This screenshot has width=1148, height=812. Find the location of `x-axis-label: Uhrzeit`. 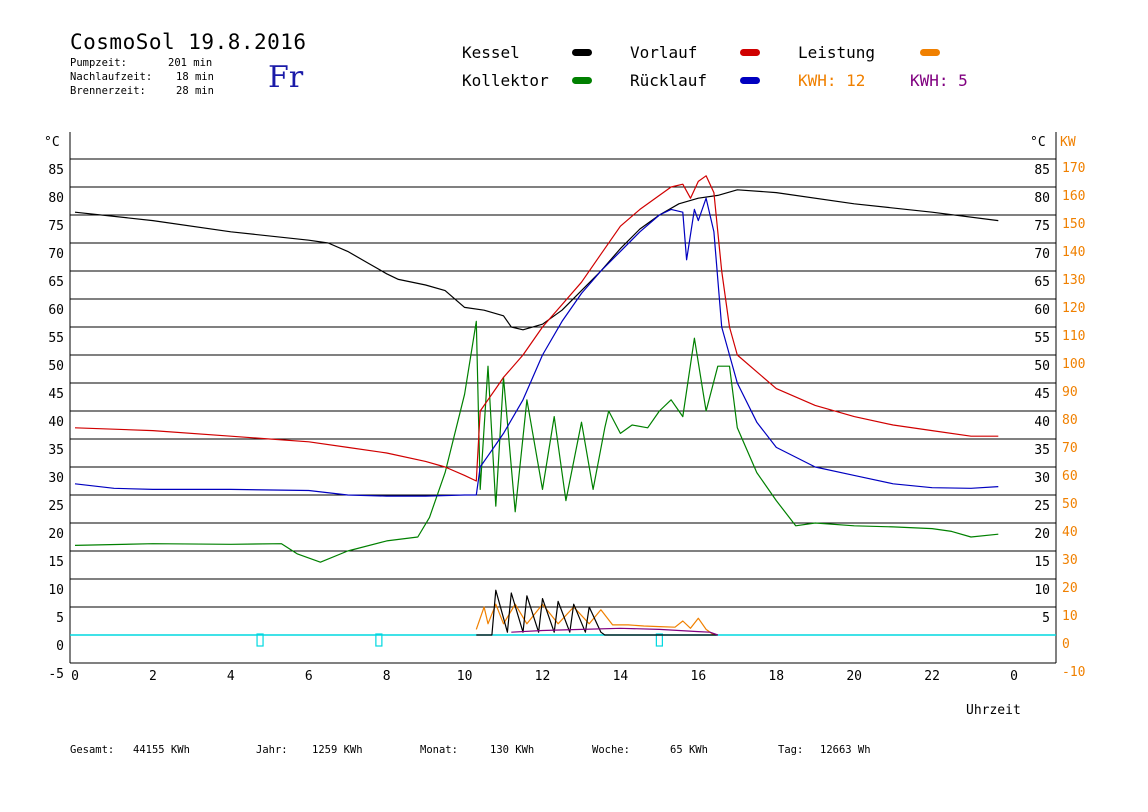

x-axis-label: Uhrzeit is located at coordinates (993, 710).